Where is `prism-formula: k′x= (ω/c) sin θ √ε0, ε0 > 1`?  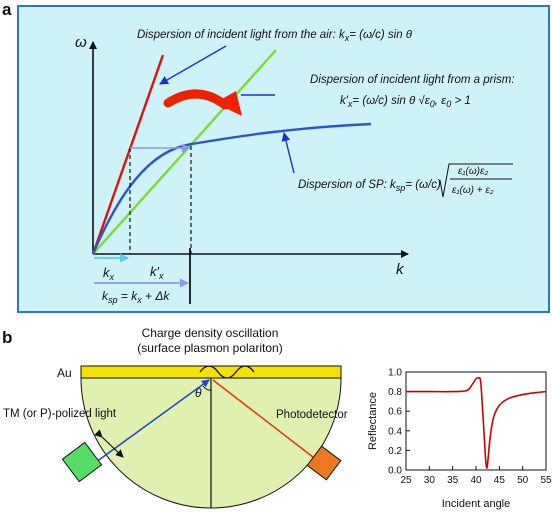 prism-formula: k′x= (ω/c) sin θ √ε0, ε0 > 1 is located at coordinates (405, 101).